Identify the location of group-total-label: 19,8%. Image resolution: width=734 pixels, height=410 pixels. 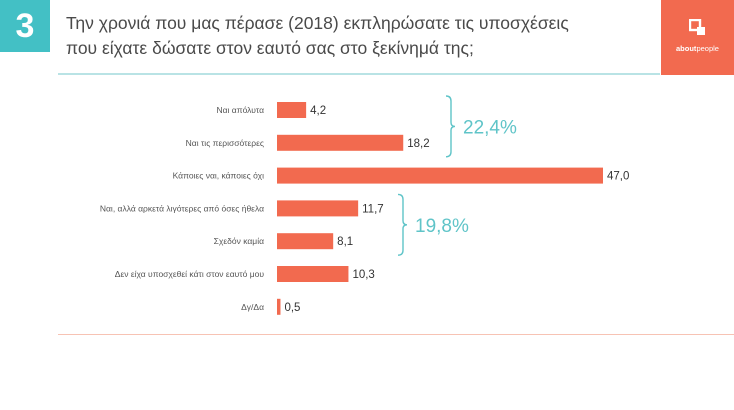
(442, 226).